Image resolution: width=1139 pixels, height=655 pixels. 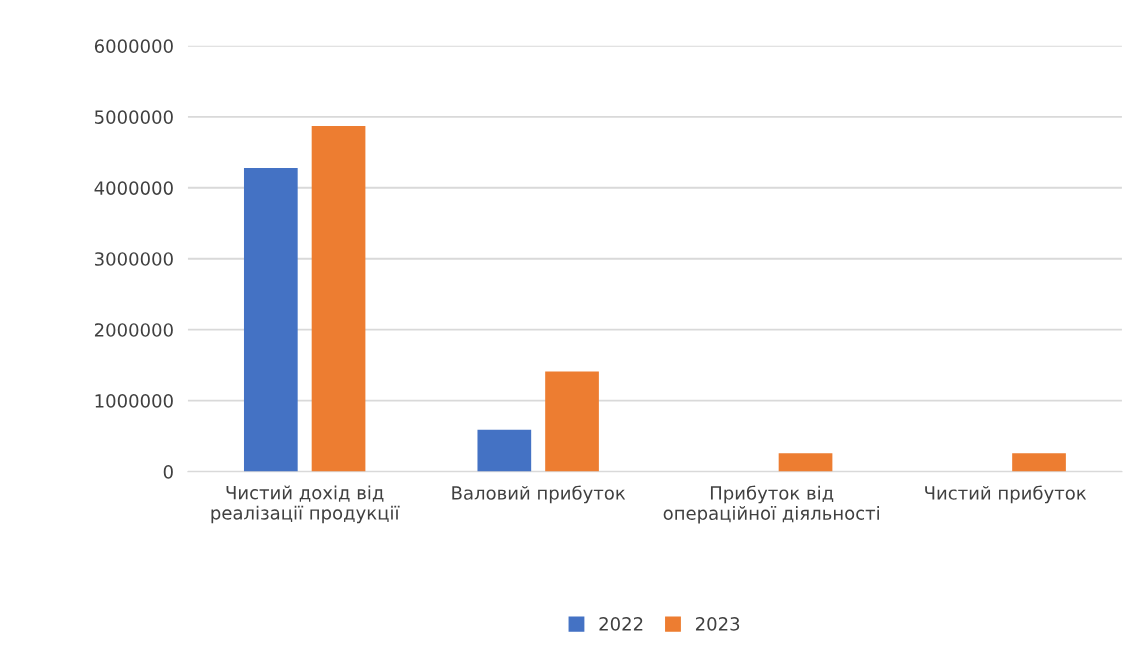 What do you see at coordinates (134, 401) in the screenshot?
I see `y-tick-label: 1000000` at bounding box center [134, 401].